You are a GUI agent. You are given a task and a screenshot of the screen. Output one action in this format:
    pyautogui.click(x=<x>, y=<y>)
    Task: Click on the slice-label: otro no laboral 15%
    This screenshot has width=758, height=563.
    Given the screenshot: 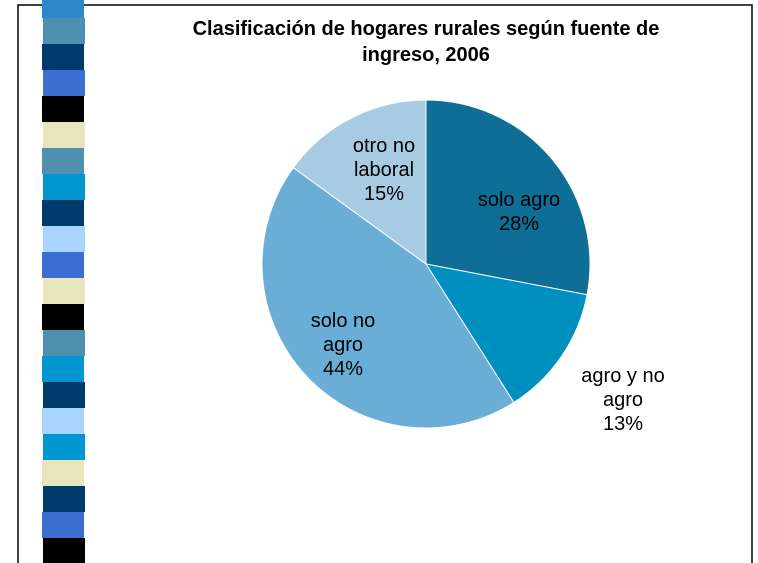 What is the action you would take?
    pyautogui.click(x=384, y=170)
    